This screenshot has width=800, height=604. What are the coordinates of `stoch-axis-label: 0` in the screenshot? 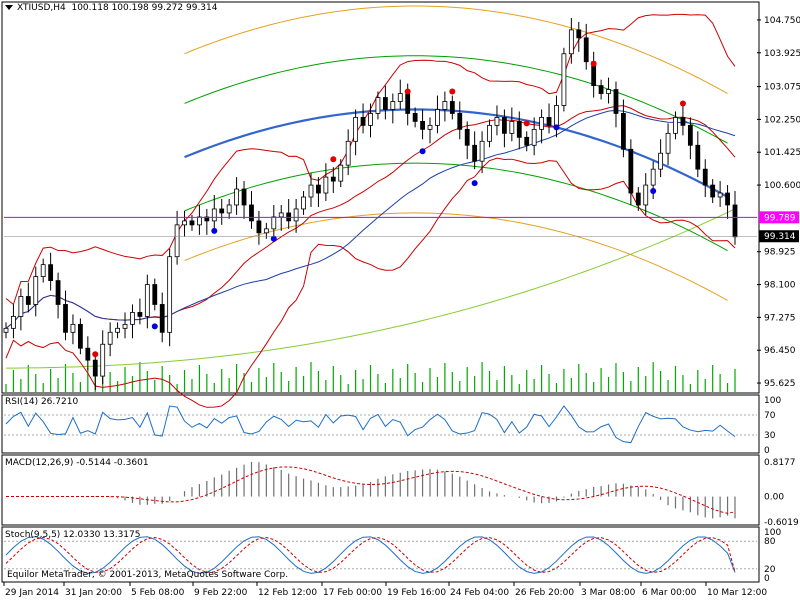 It's located at (767, 579).